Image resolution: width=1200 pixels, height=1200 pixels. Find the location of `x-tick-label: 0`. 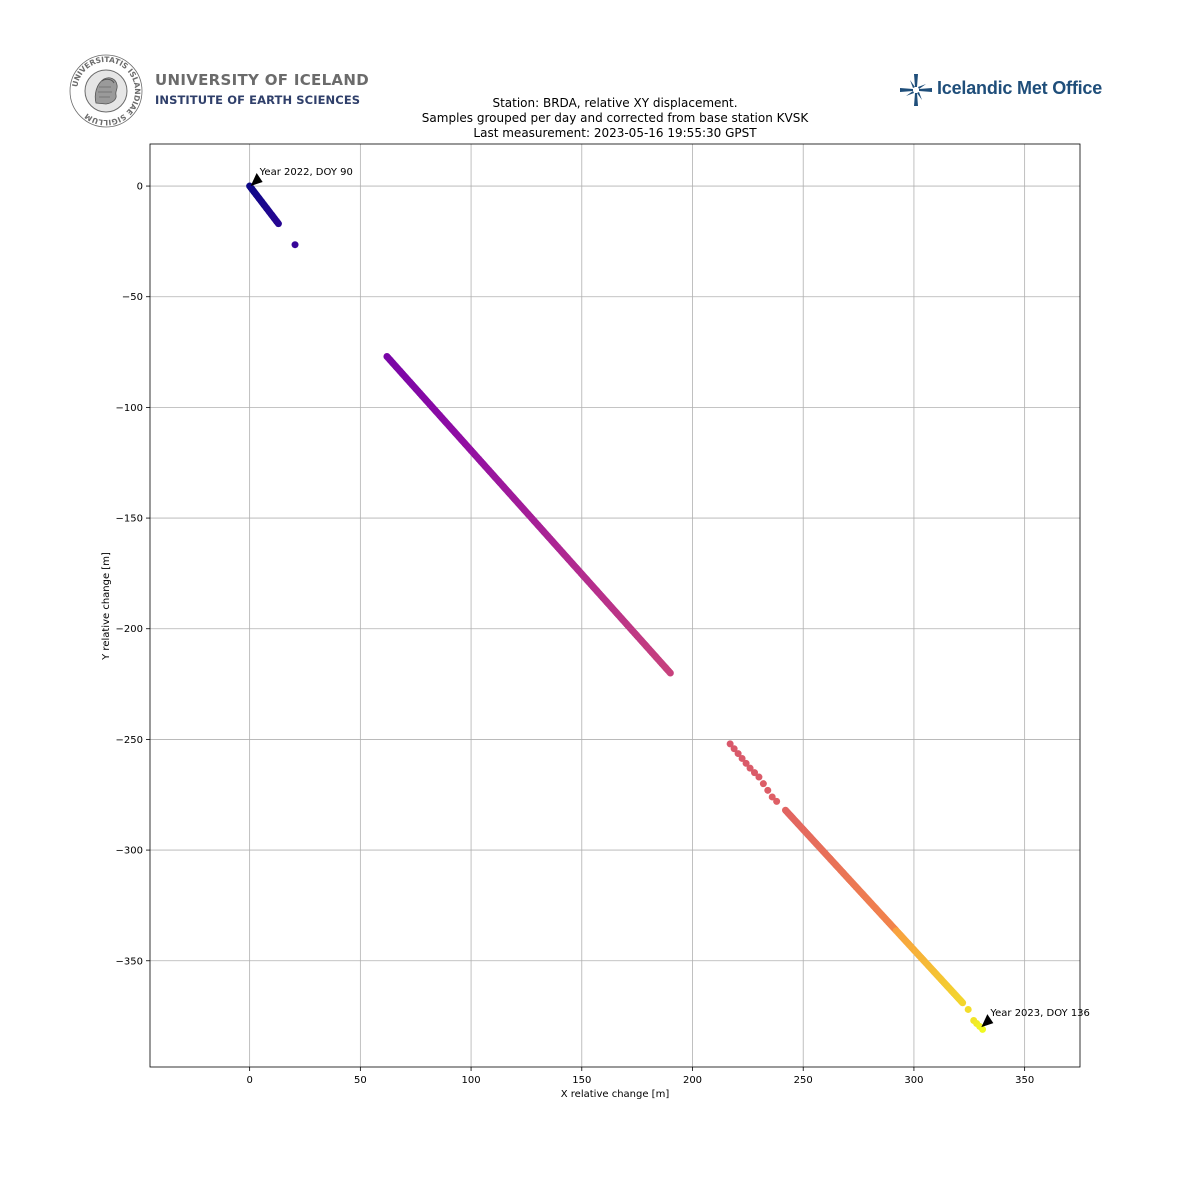

x-tick-label: 0 is located at coordinates (249, 1080).